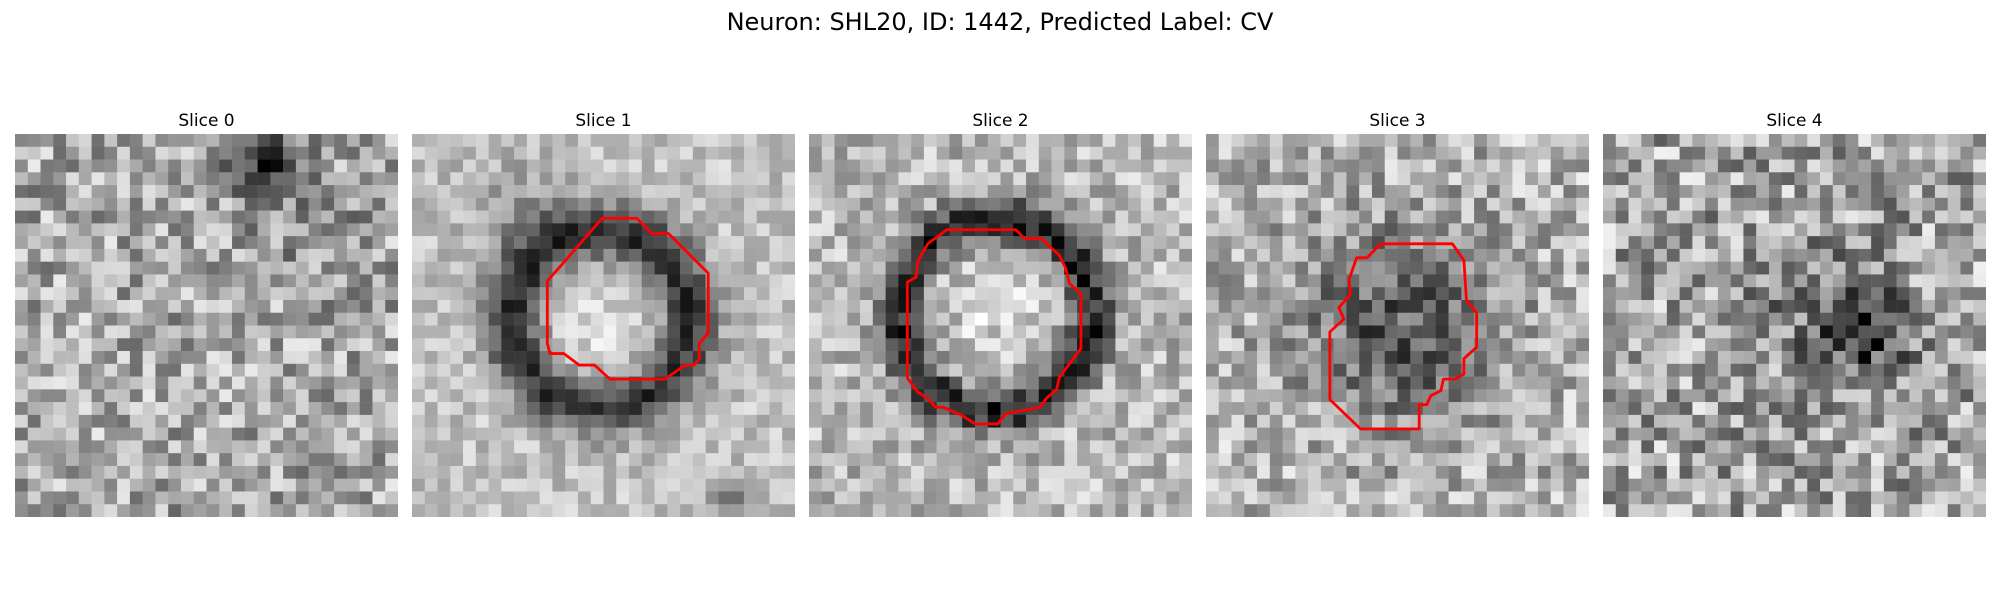 This screenshot has height=600, width=2000. What do you see at coordinates (994, 327) in the screenshot?
I see `roi-outline` at bounding box center [994, 327].